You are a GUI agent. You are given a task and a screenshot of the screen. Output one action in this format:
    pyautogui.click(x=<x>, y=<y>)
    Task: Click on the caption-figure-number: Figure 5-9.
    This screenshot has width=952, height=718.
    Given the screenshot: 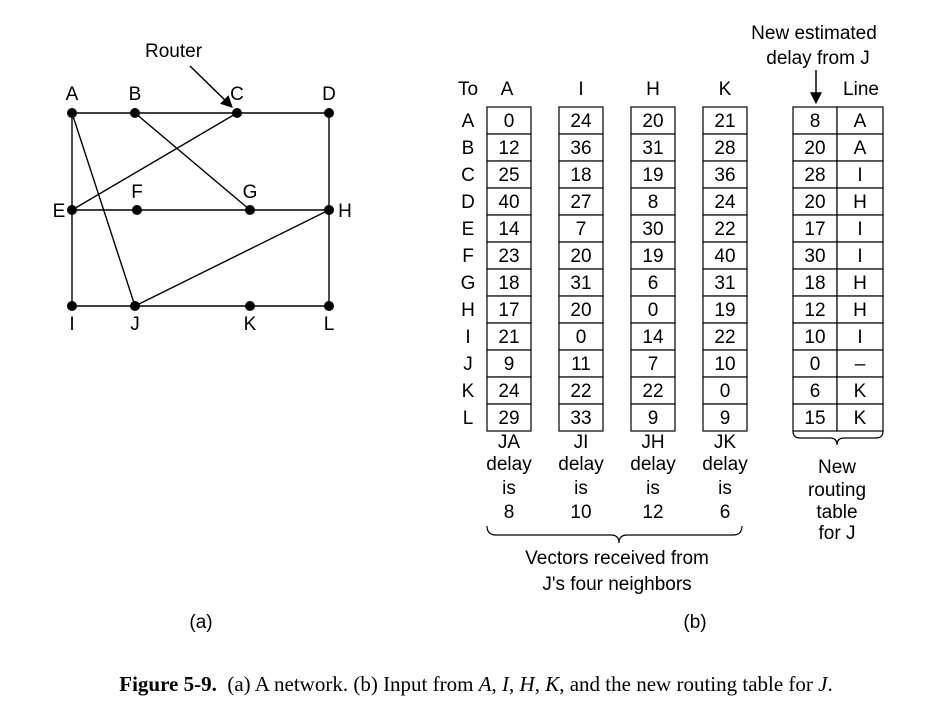 What is the action you would take?
    pyautogui.click(x=168, y=684)
    